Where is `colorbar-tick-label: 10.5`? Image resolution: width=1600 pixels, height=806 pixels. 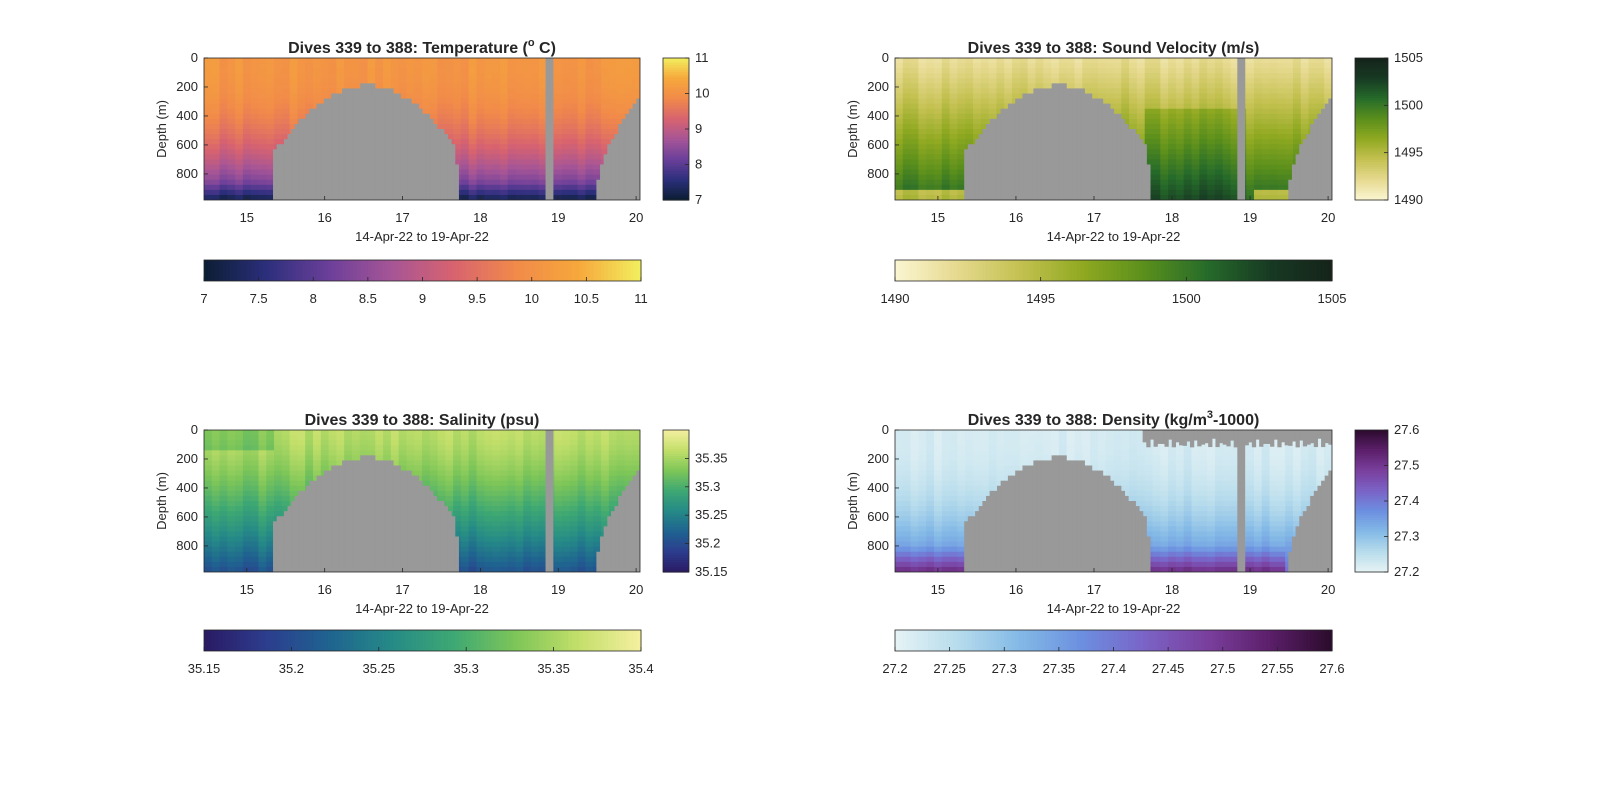 colorbar-tick-label: 10.5 is located at coordinates (586, 298).